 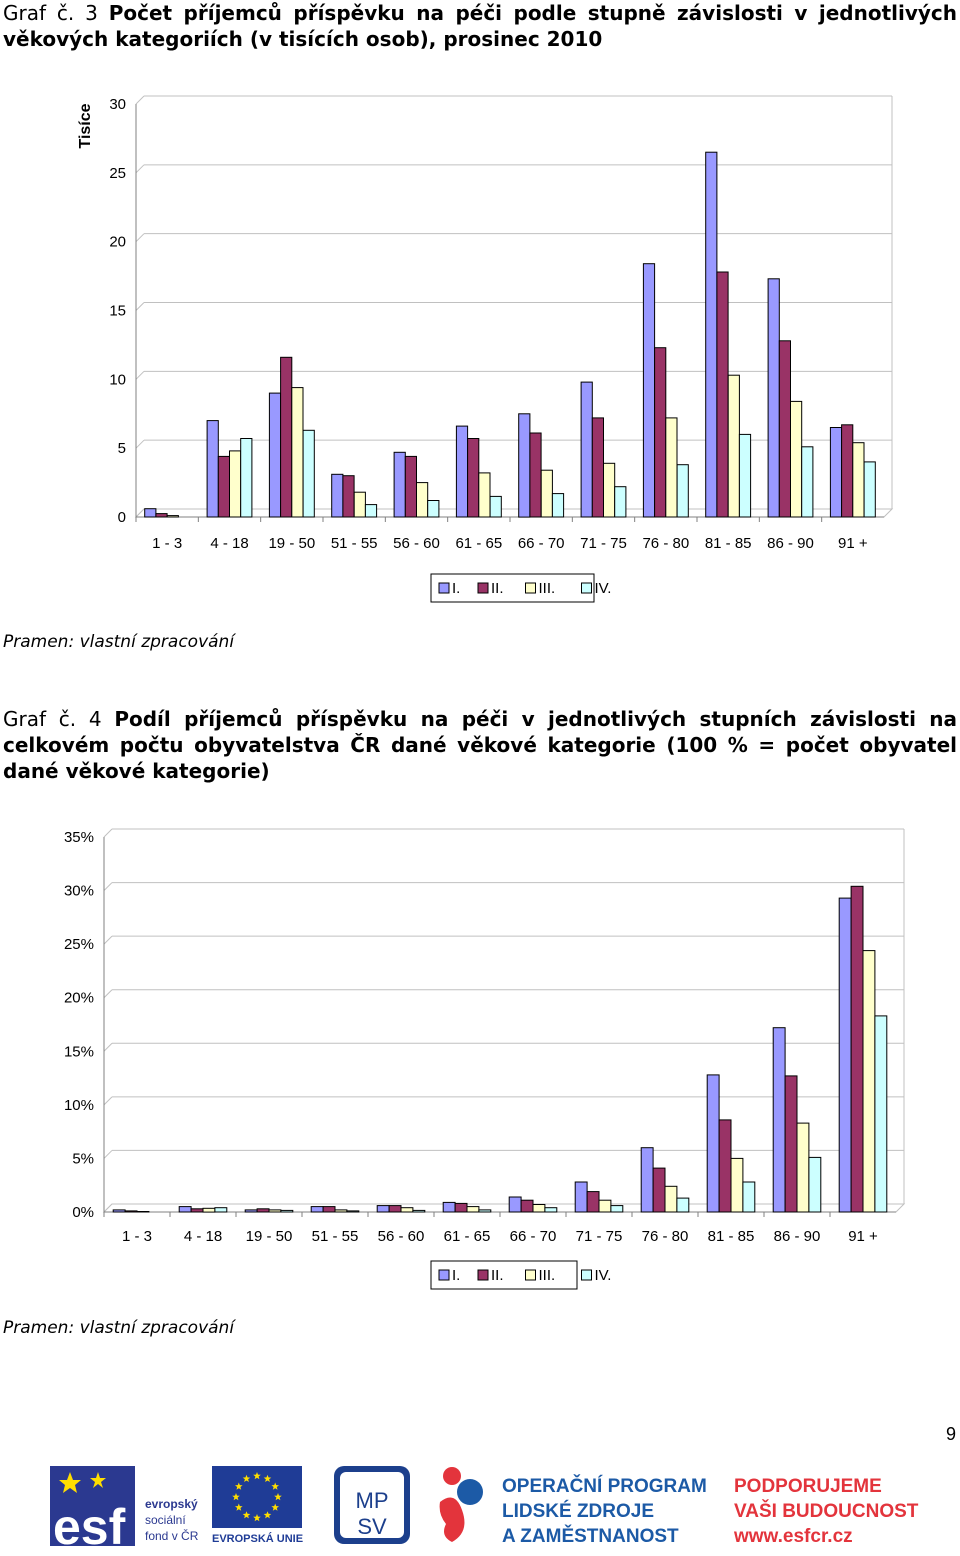 I want to click on y-tick-label: 0%, so click(x=83, y=1212).